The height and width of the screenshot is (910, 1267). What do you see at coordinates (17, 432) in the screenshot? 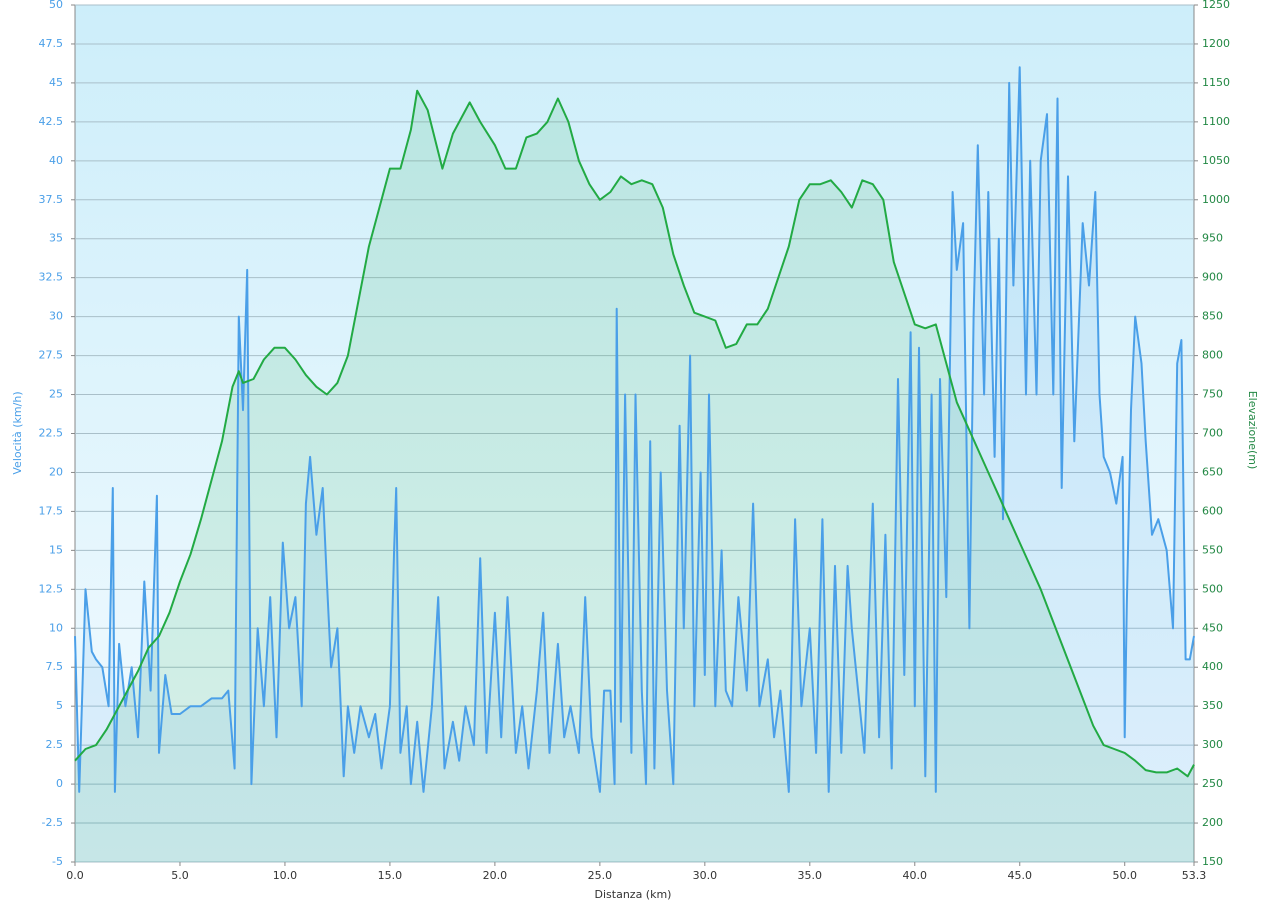
I see `y-axis-label: Velocità (km/h)` at bounding box center [17, 432].